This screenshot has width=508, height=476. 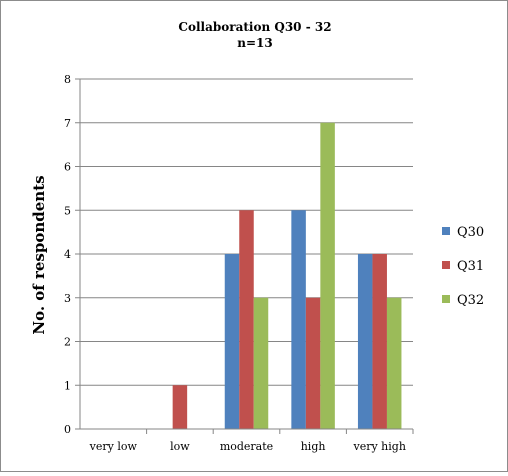 I want to click on bar-q30-high, so click(x=298, y=319).